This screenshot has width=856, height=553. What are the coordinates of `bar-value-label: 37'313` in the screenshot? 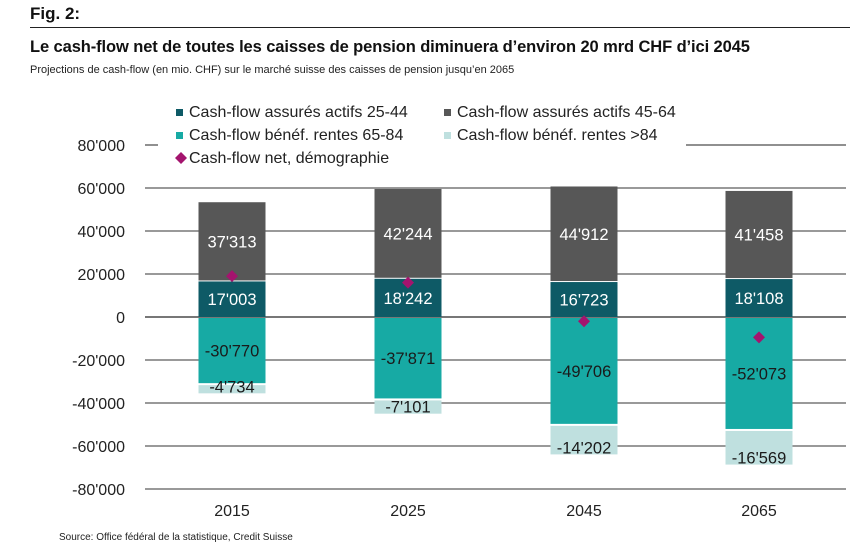 It's located at (231, 242).